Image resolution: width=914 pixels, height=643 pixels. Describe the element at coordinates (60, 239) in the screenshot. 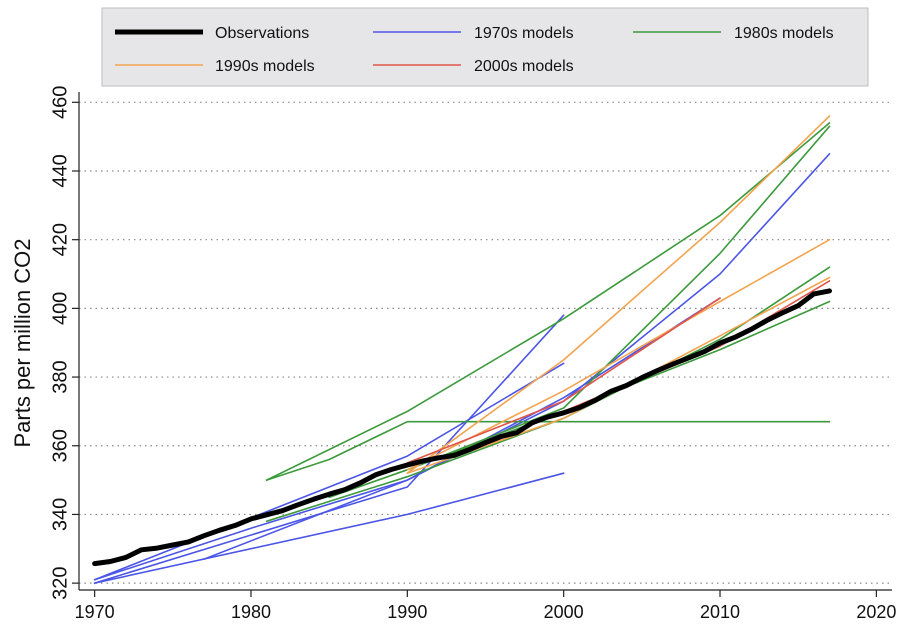

I see `y-tick-label: 420` at that location.